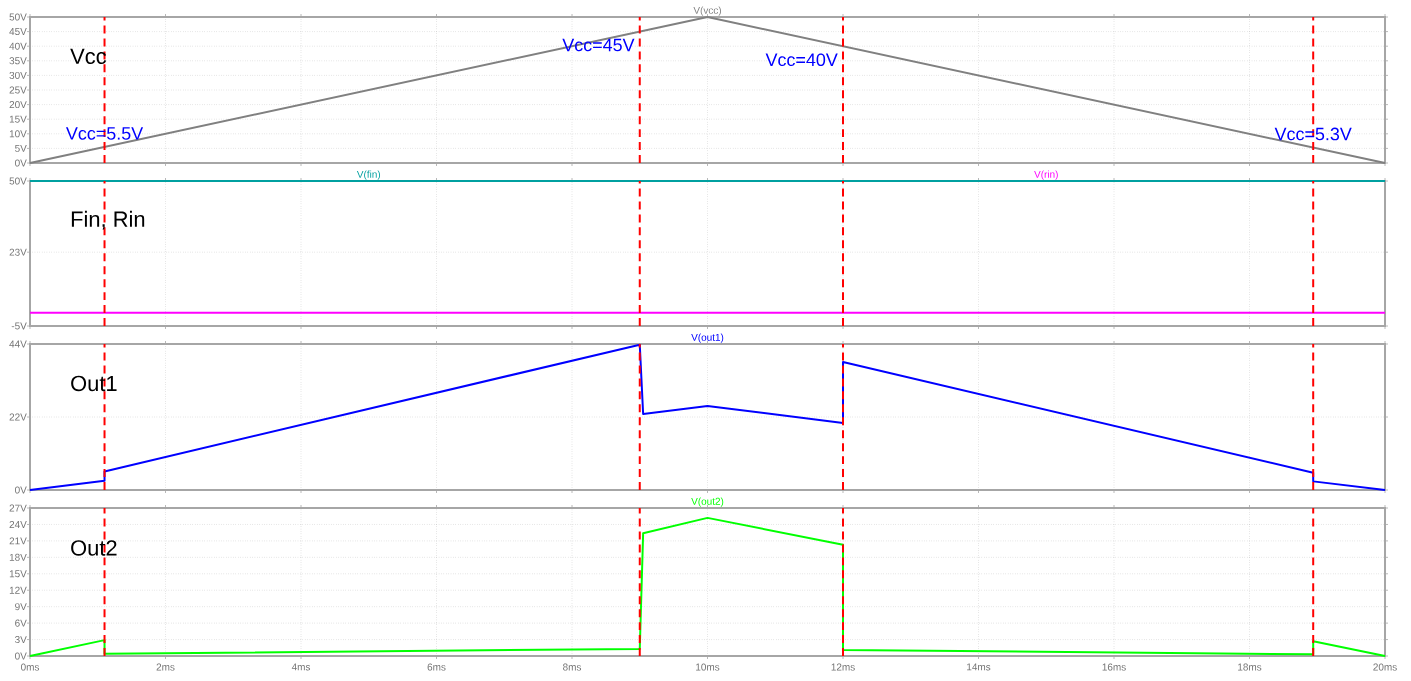  What do you see at coordinates (707, 338) in the screenshot?
I see `text: V(out1)` at bounding box center [707, 338].